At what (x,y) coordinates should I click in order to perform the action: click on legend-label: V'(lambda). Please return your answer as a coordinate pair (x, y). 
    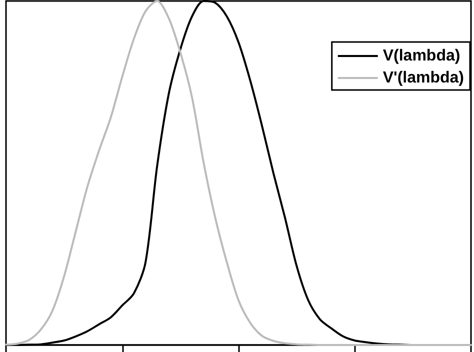
    Looking at the image, I should click on (423, 78).